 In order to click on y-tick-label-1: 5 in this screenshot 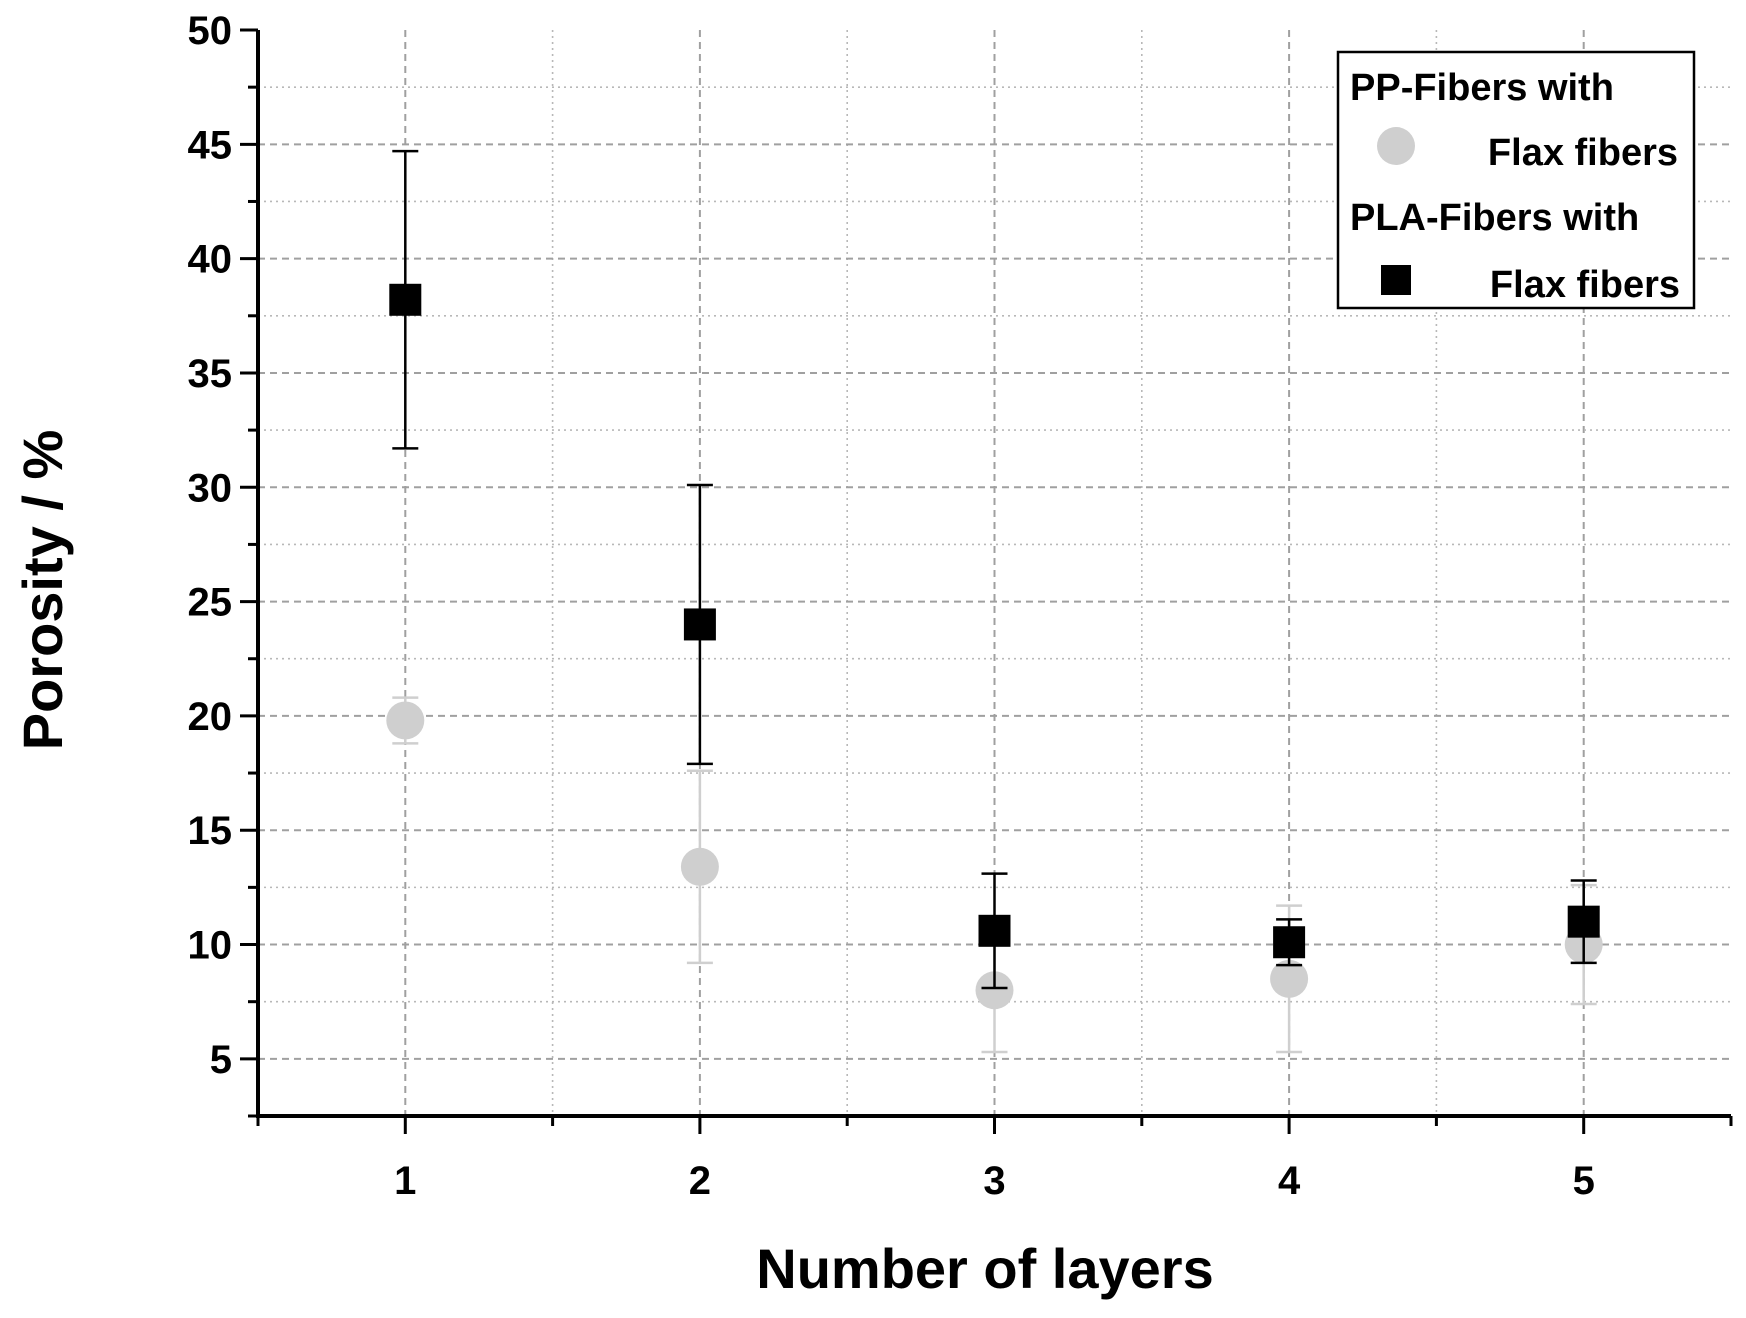, I will do `click(221, 1060)`.